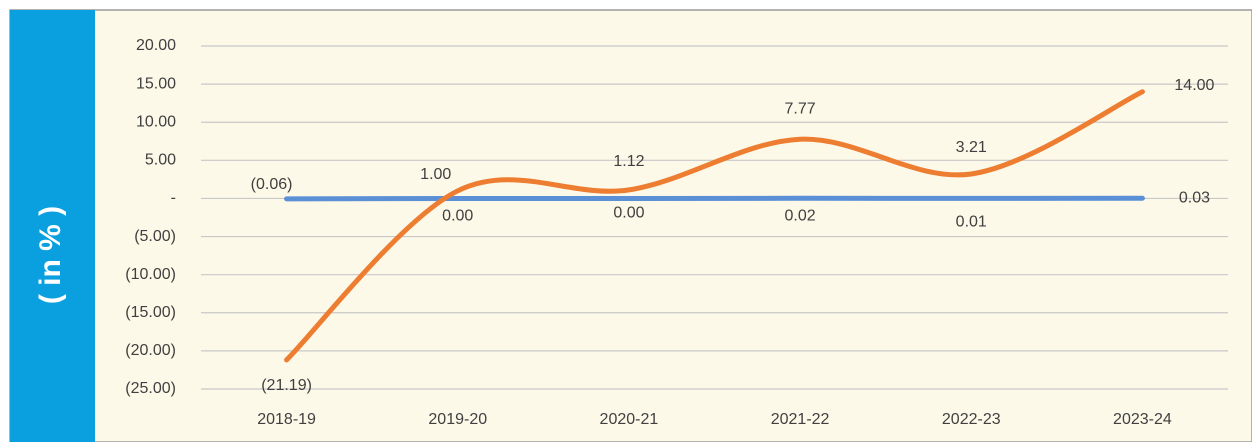 The image size is (1252, 447). I want to click on y-tick-label: -, so click(173, 198).